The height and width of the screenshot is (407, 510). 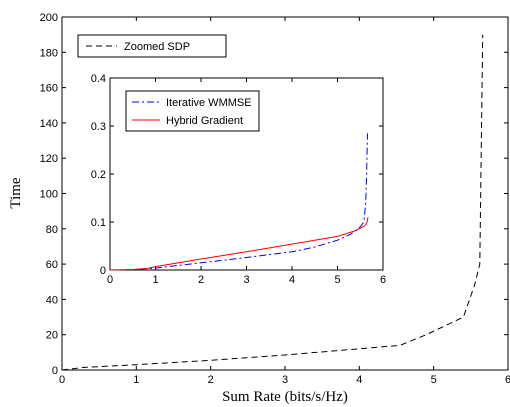 What do you see at coordinates (507, 380) in the screenshot?
I see `main-xtick-label: 6` at bounding box center [507, 380].